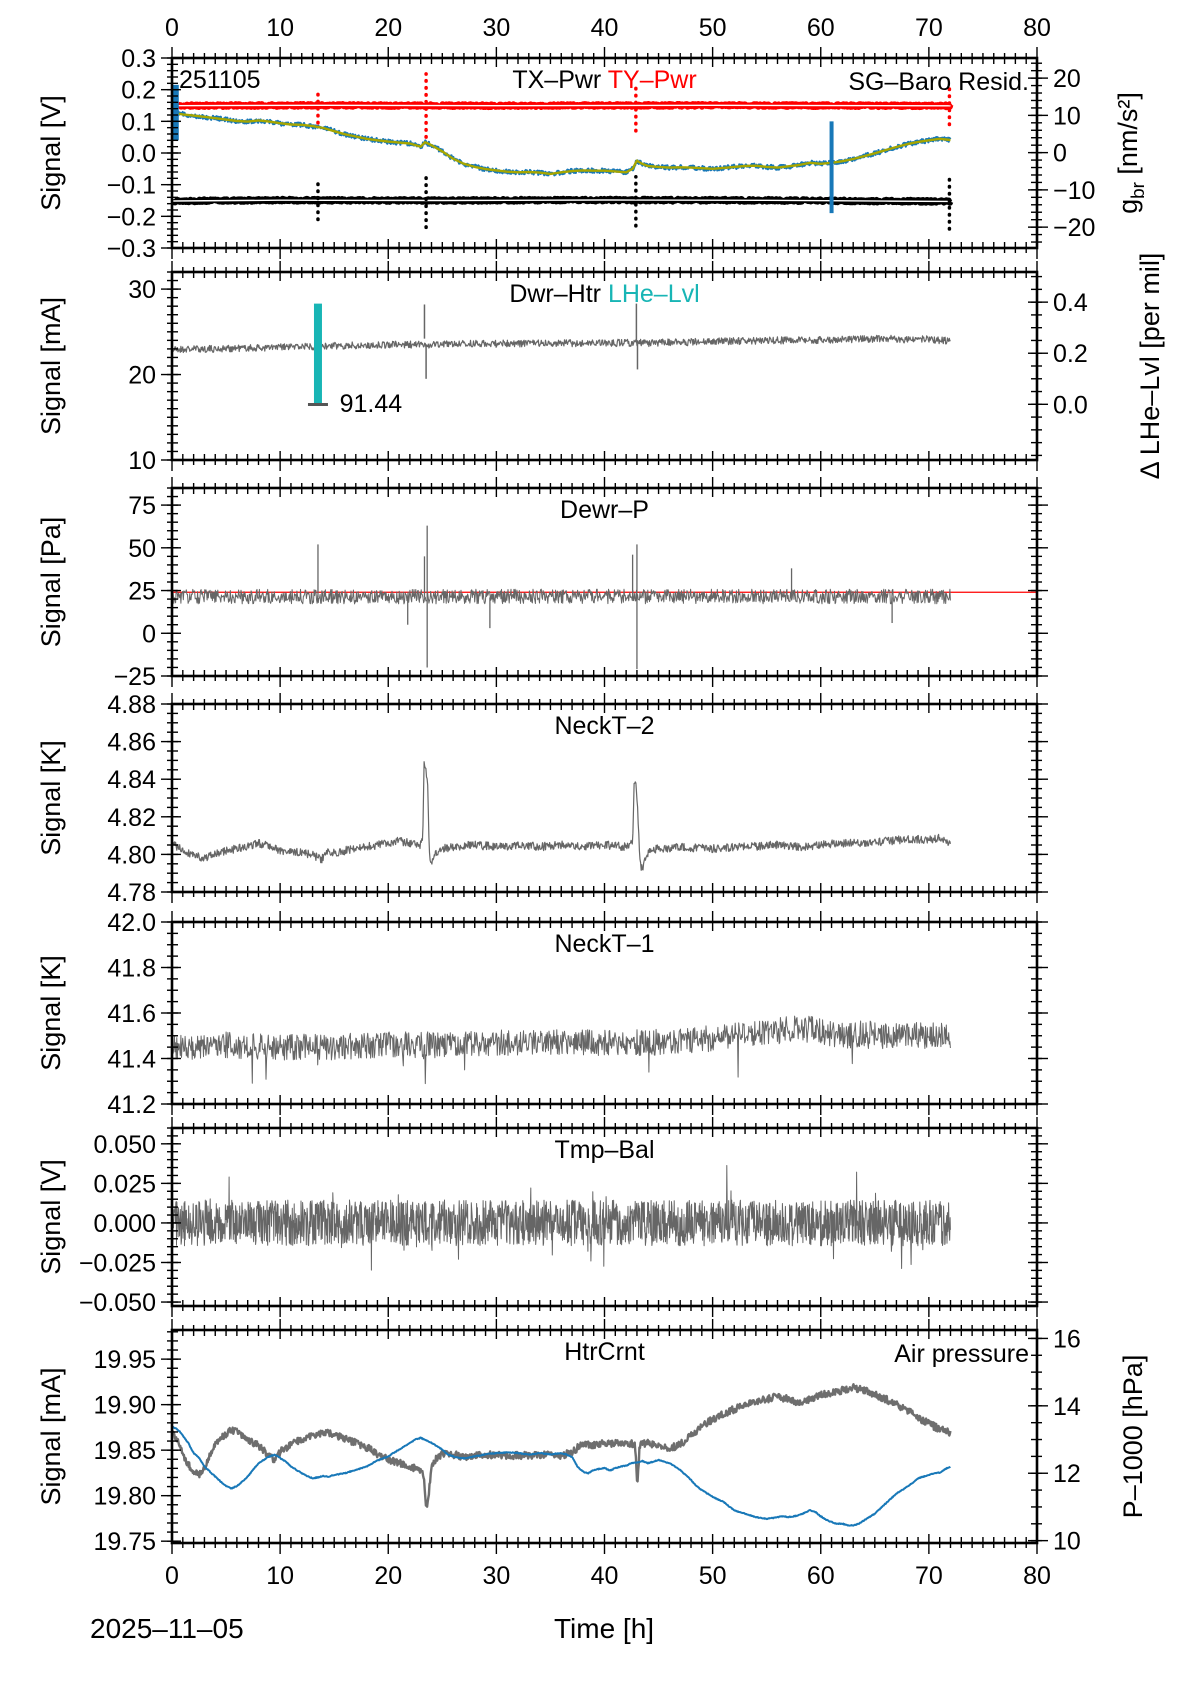  I want to click on y-tick-label: 41.8, so click(131, 969).